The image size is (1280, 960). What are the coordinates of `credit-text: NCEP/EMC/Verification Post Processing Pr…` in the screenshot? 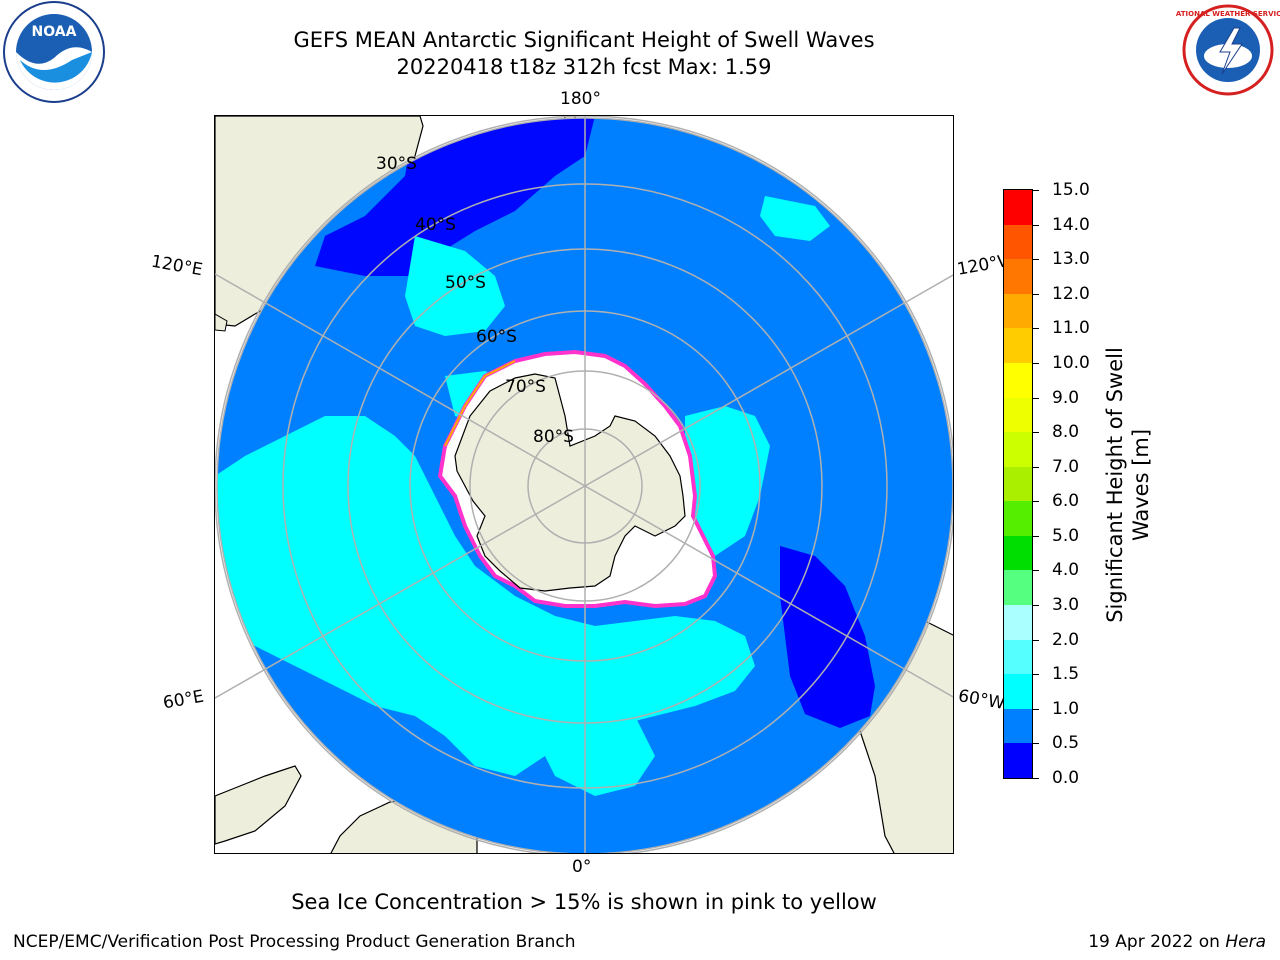 It's located at (294, 942).